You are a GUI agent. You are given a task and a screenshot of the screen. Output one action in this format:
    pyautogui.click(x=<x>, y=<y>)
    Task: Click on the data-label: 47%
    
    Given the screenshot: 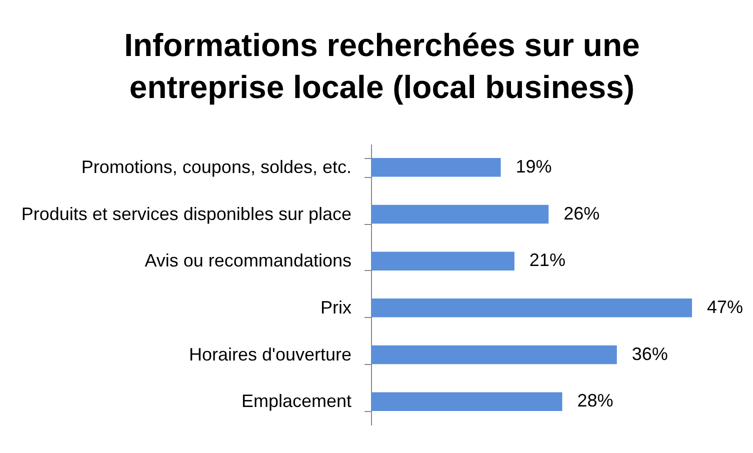 What is the action you would take?
    pyautogui.click(x=725, y=306)
    